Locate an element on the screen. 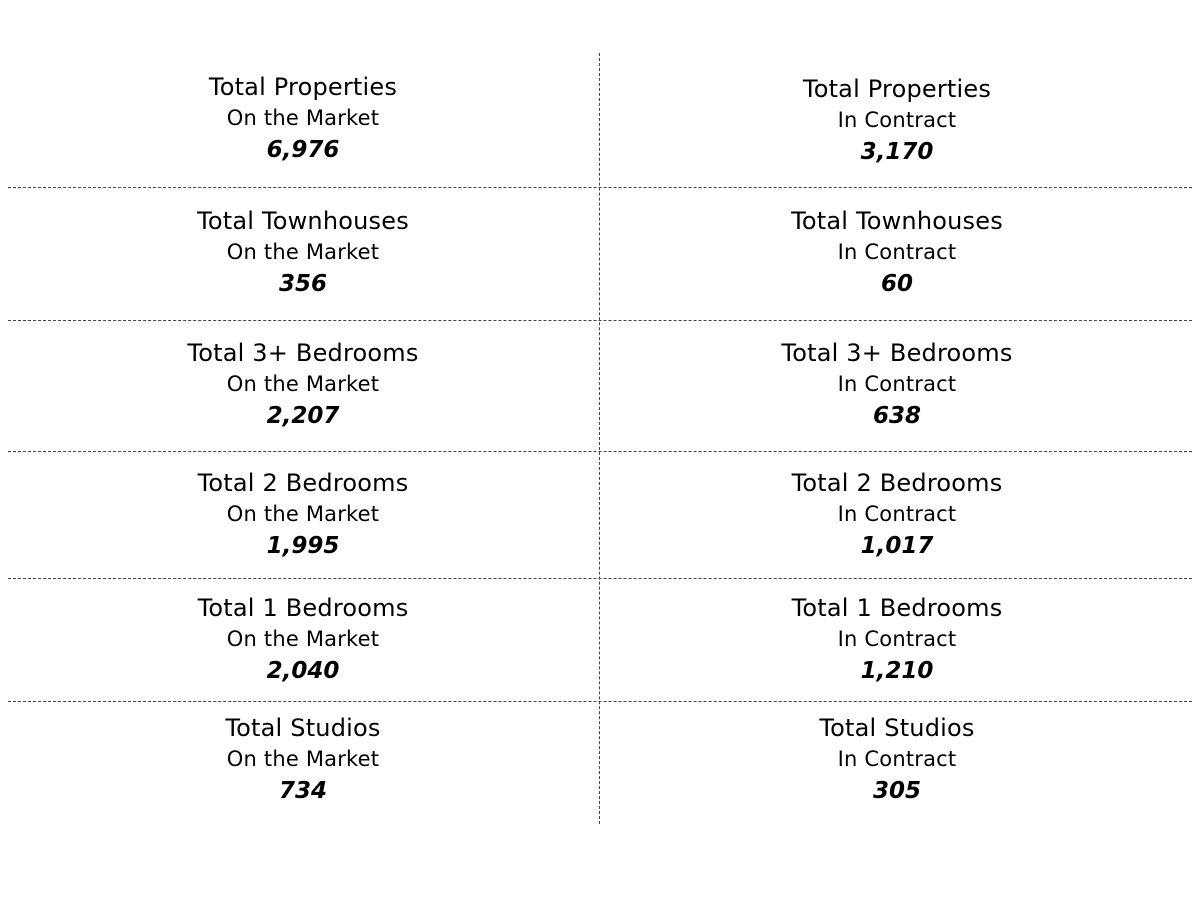 This screenshot has width=1200, height=900. stat-value: 638 is located at coordinates (896, 416).